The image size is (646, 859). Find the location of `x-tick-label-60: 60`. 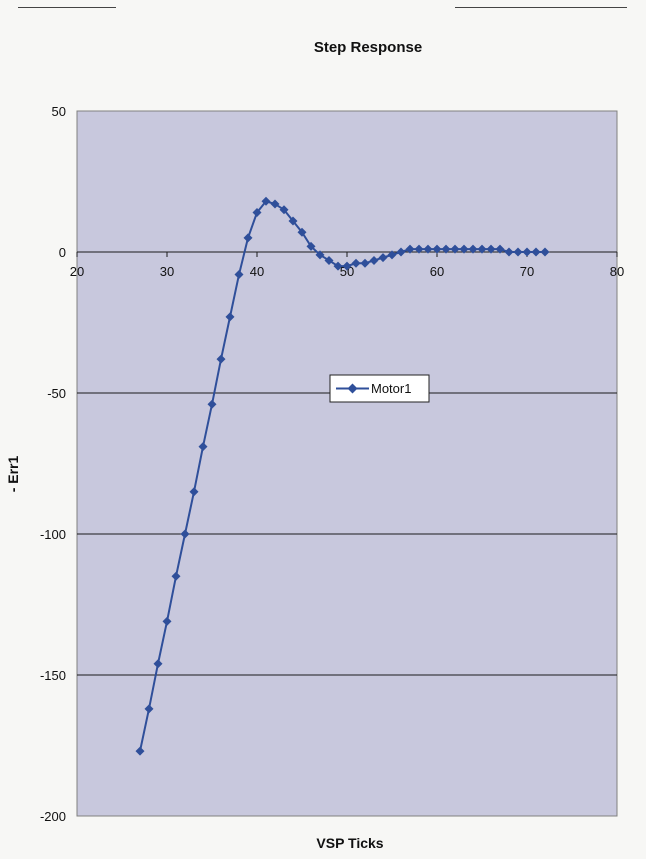

x-tick-label-60: 60 is located at coordinates (437, 271).